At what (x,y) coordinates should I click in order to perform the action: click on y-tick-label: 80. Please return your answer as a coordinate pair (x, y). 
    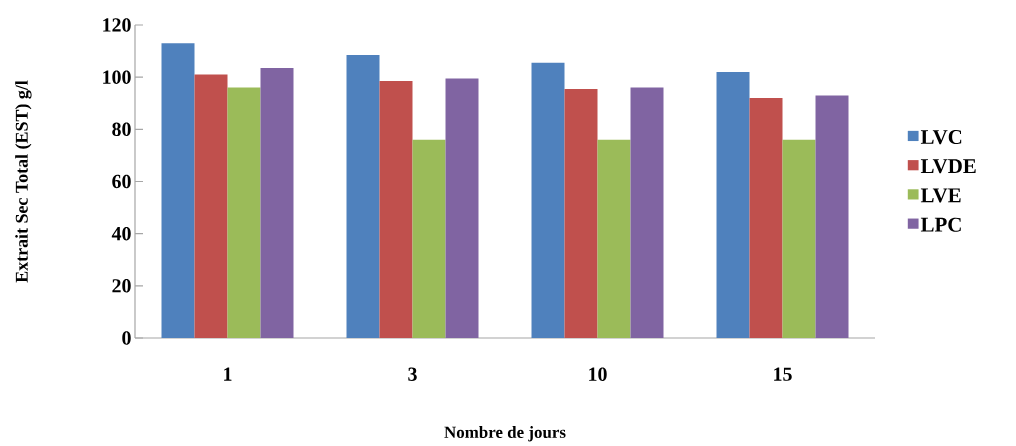
    Looking at the image, I should click on (121, 129).